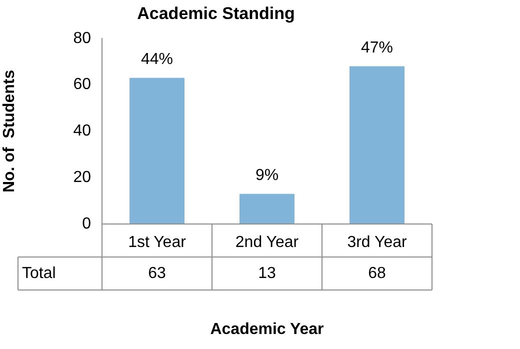 The image size is (520, 349). Describe the element at coordinates (377, 48) in the screenshot. I see `annotation: 47%` at that location.